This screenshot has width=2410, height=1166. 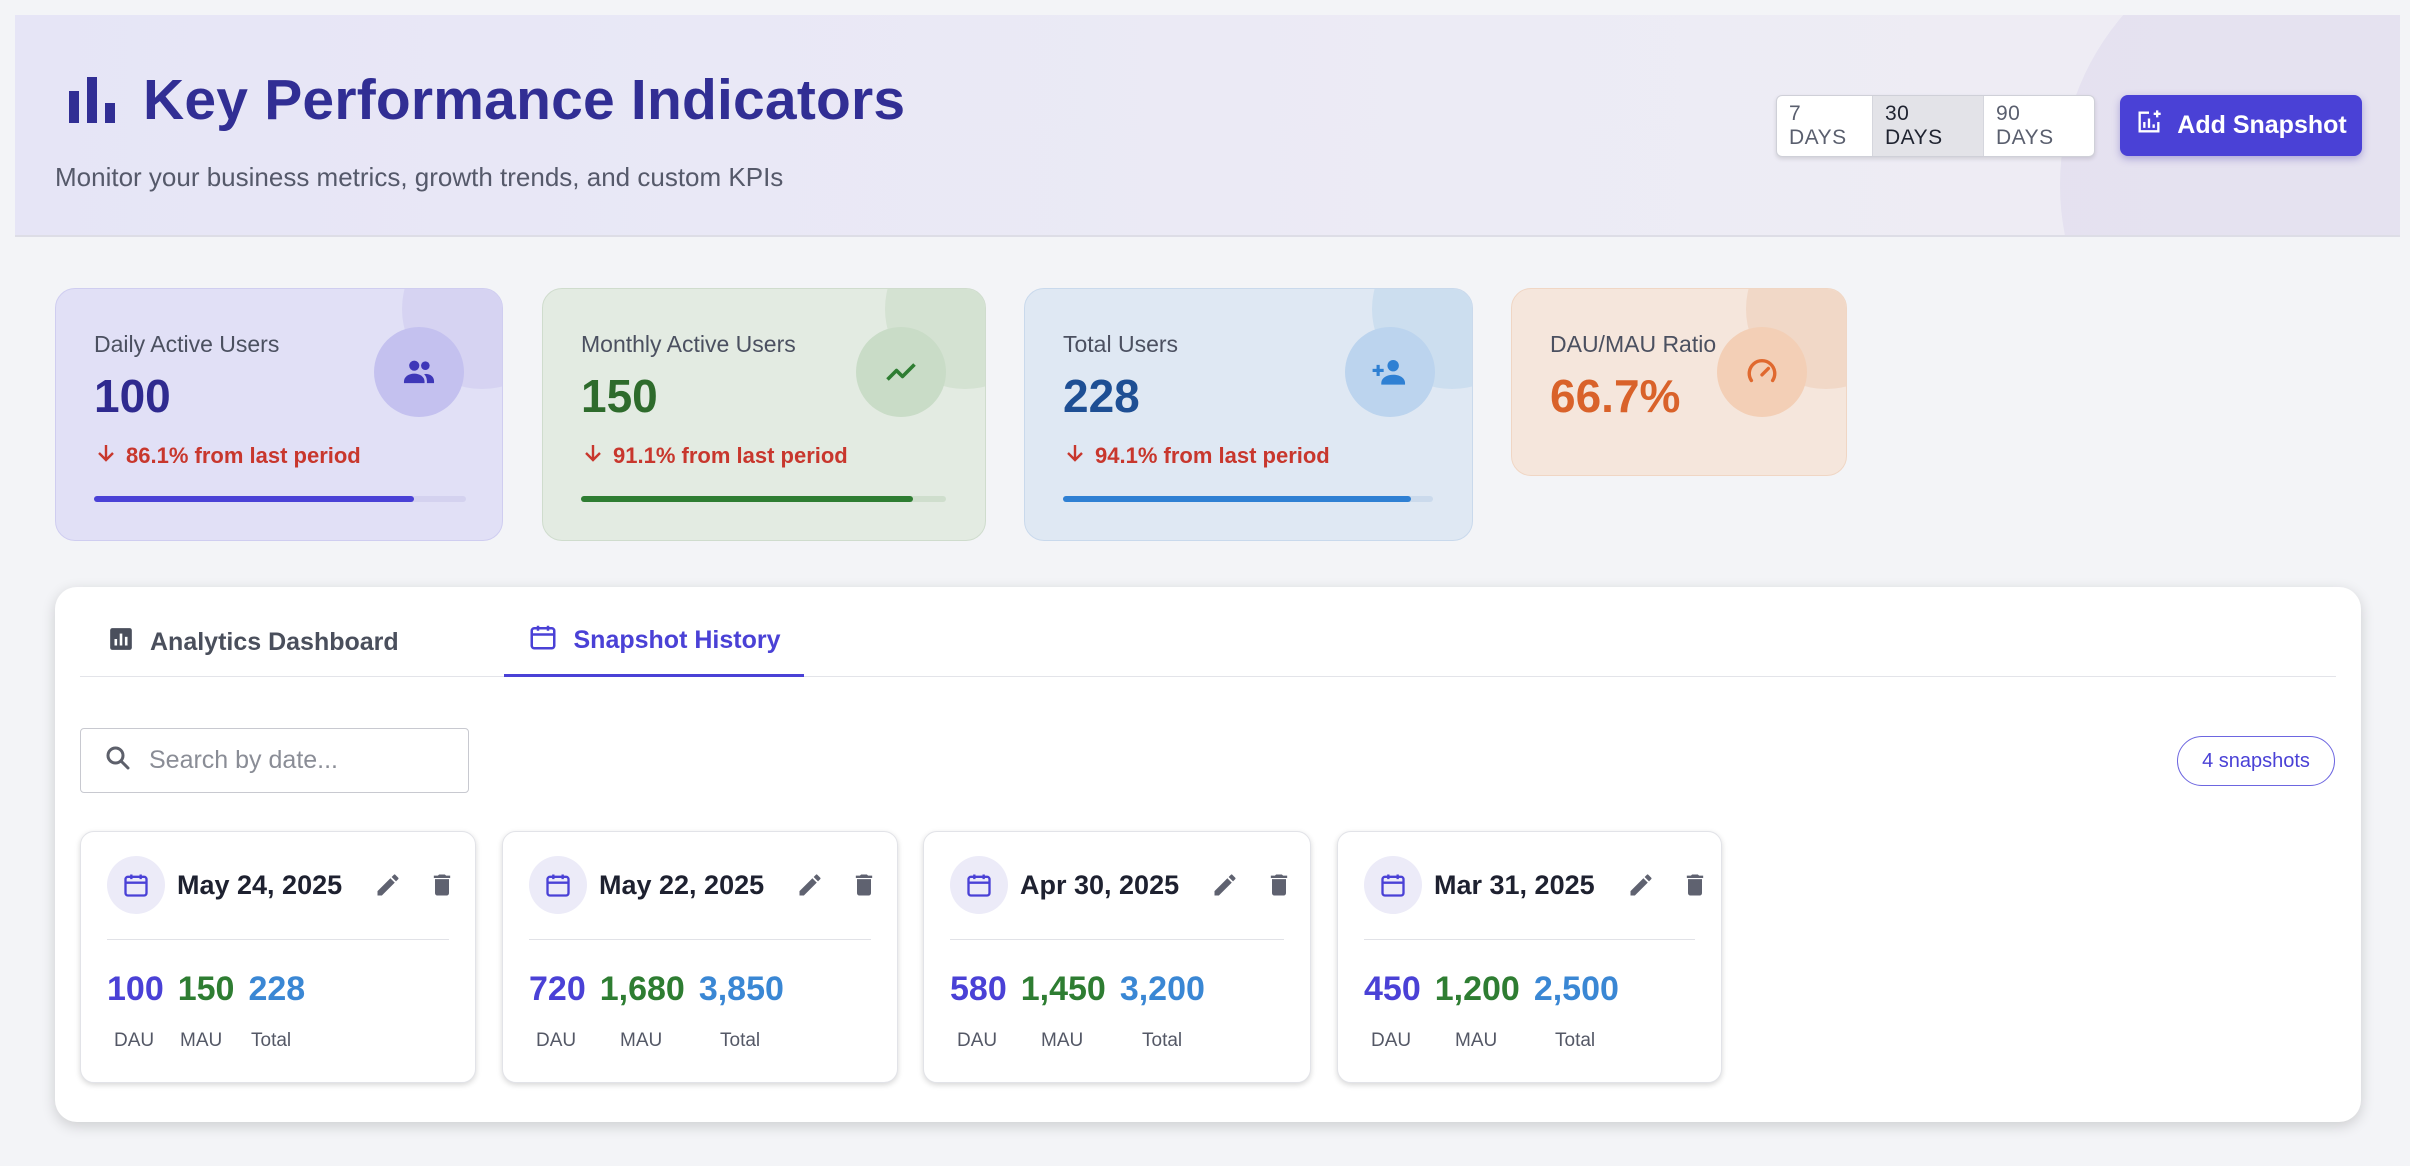 I want to click on kpi-card-dau-mau-ratio: DAU/MAU Ratio 66.7%, so click(x=1679, y=382).